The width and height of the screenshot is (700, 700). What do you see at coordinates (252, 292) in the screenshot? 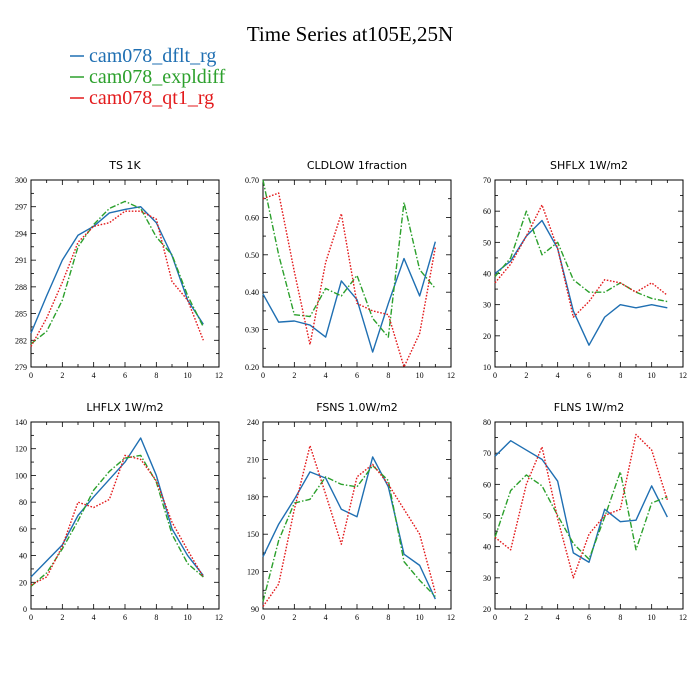
I see `y-tick-label: 0.40` at bounding box center [252, 292].